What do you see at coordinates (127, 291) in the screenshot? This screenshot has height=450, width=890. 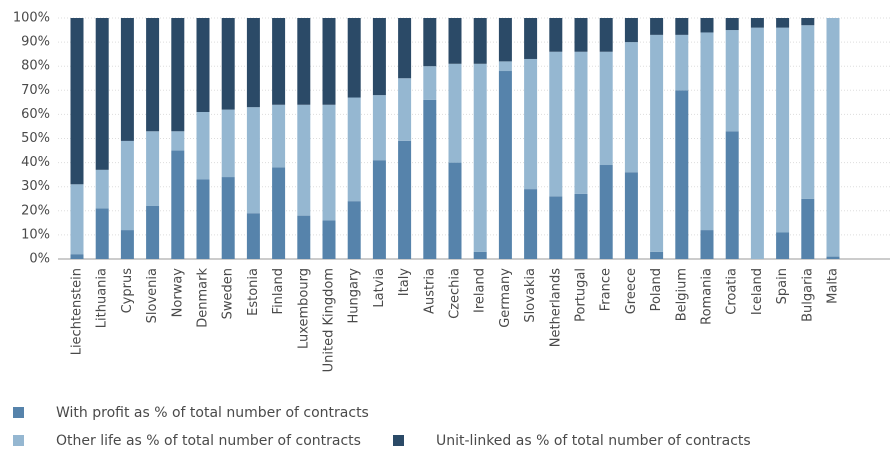 I see `x-tick-label: Cyprus` at bounding box center [127, 291].